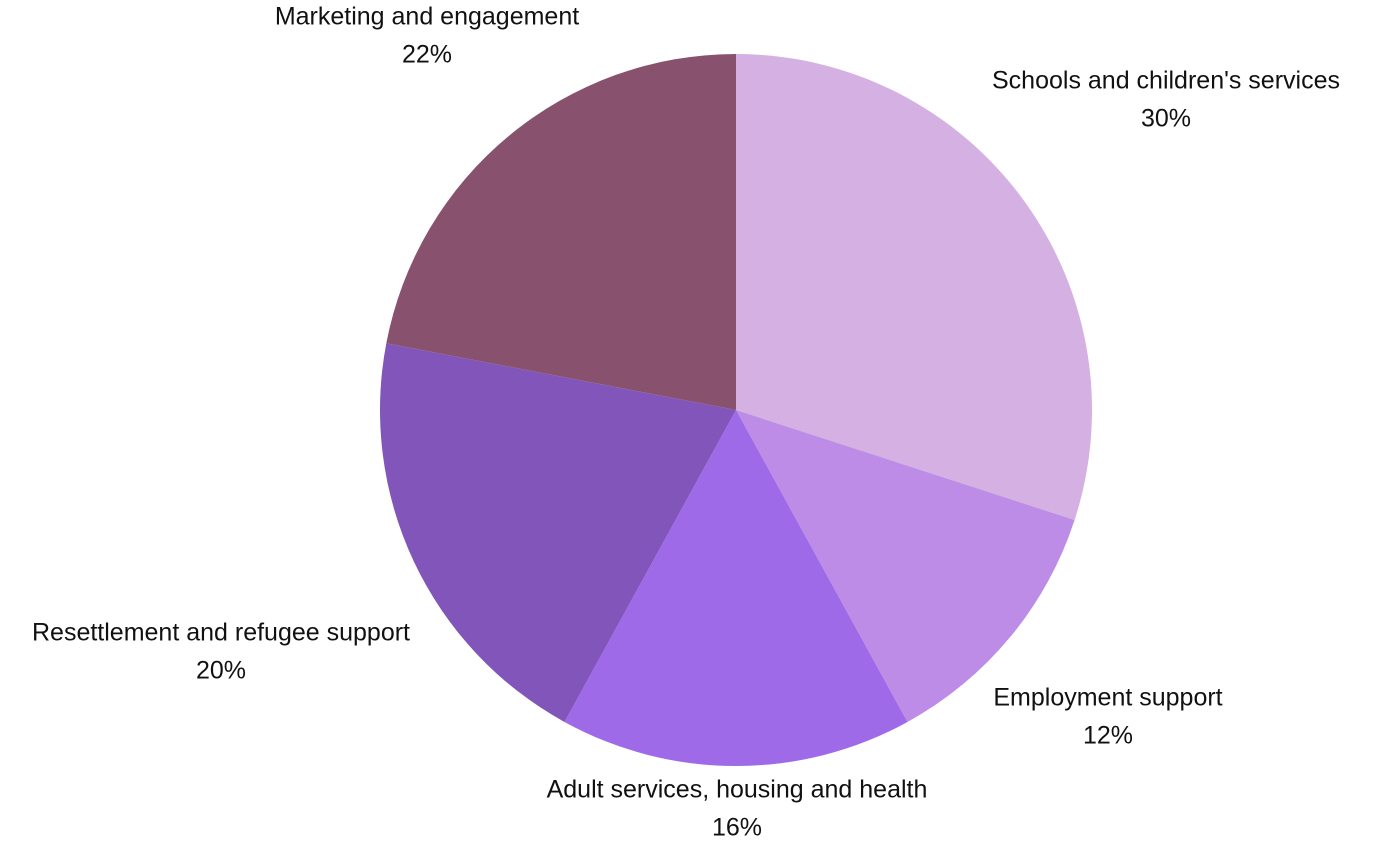 This screenshot has height=843, width=1376. What do you see at coordinates (427, 17) in the screenshot?
I see `slice-label: Marketing and engagement` at bounding box center [427, 17].